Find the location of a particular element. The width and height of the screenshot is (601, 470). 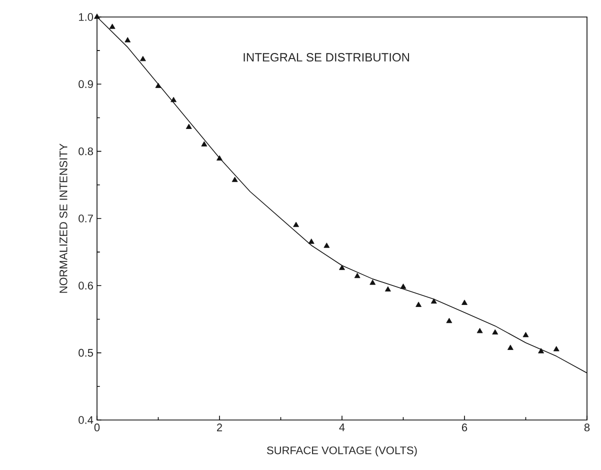

y-tick-label: 1.0 is located at coordinates (86, 17).